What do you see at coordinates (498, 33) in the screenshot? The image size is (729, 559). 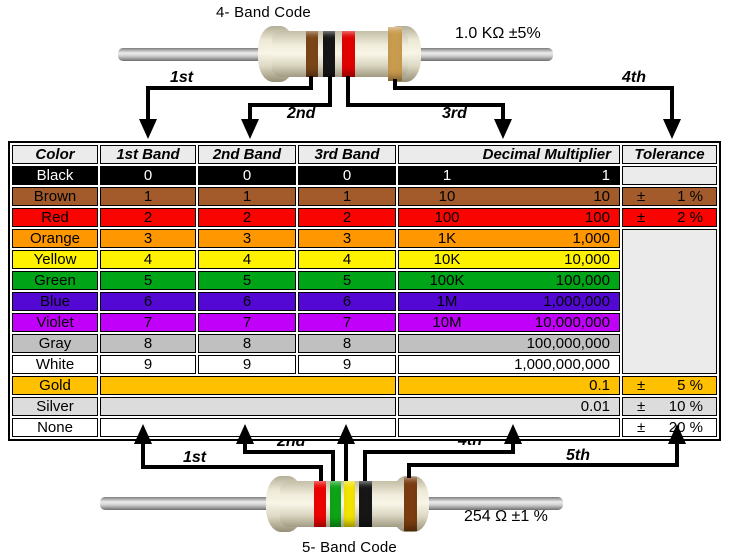 I see `four-band-spec-label: 1.0 KΩ ±5%` at bounding box center [498, 33].